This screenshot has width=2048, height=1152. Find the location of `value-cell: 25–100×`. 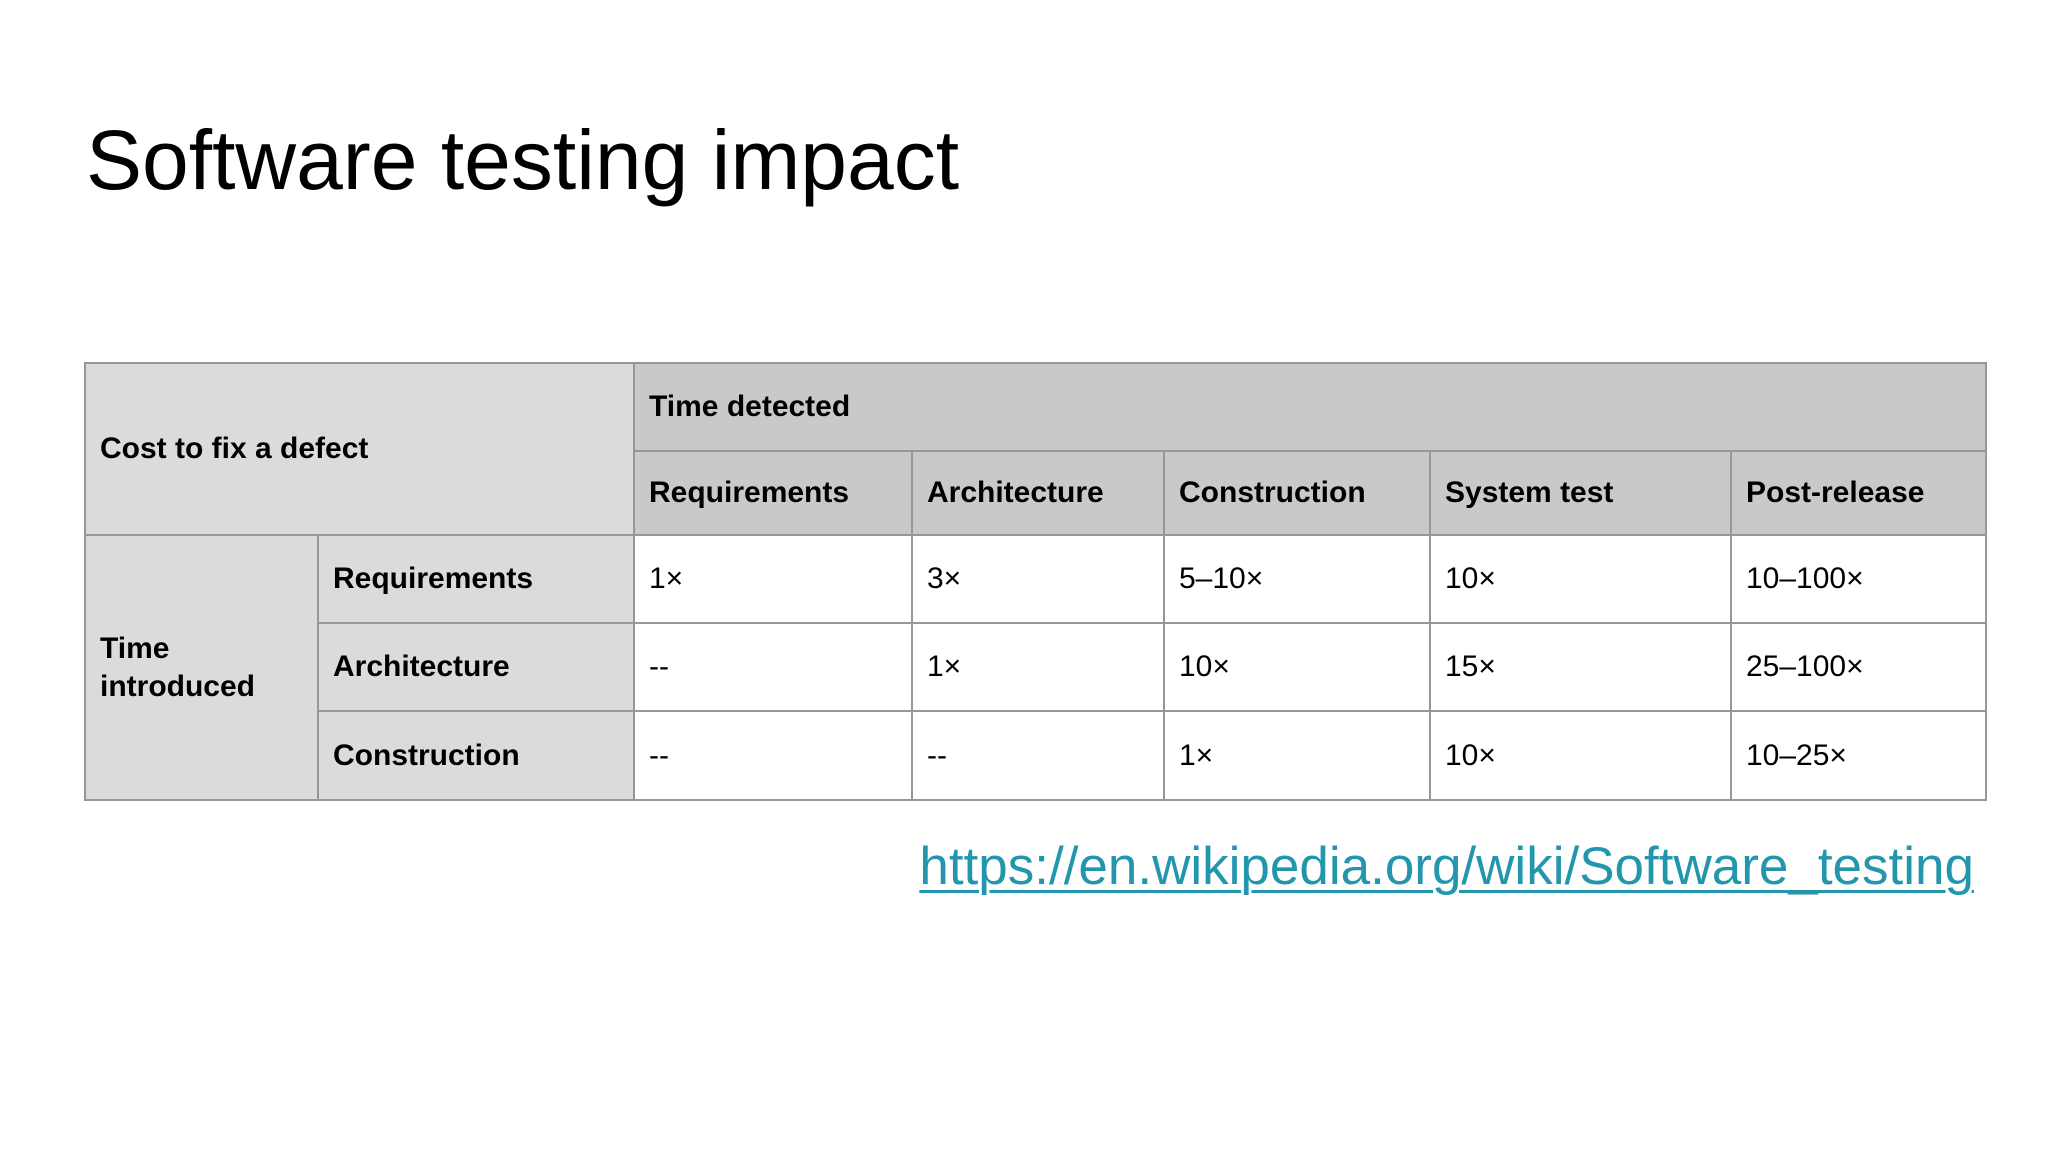

value-cell: 25–100× is located at coordinates (1858, 667).